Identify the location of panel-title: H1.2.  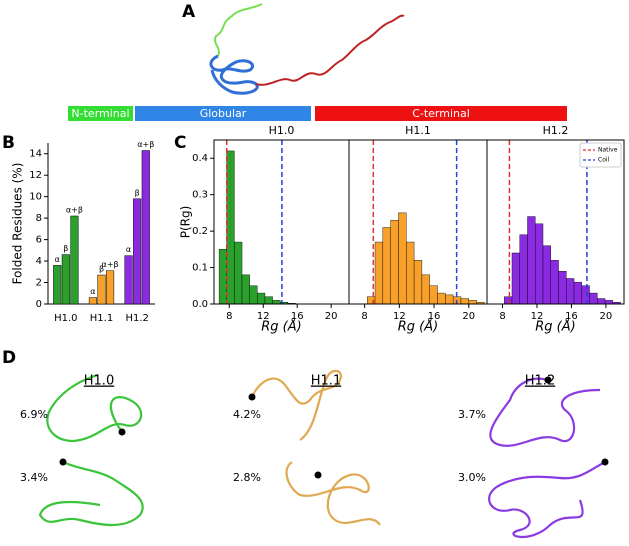
(556, 130).